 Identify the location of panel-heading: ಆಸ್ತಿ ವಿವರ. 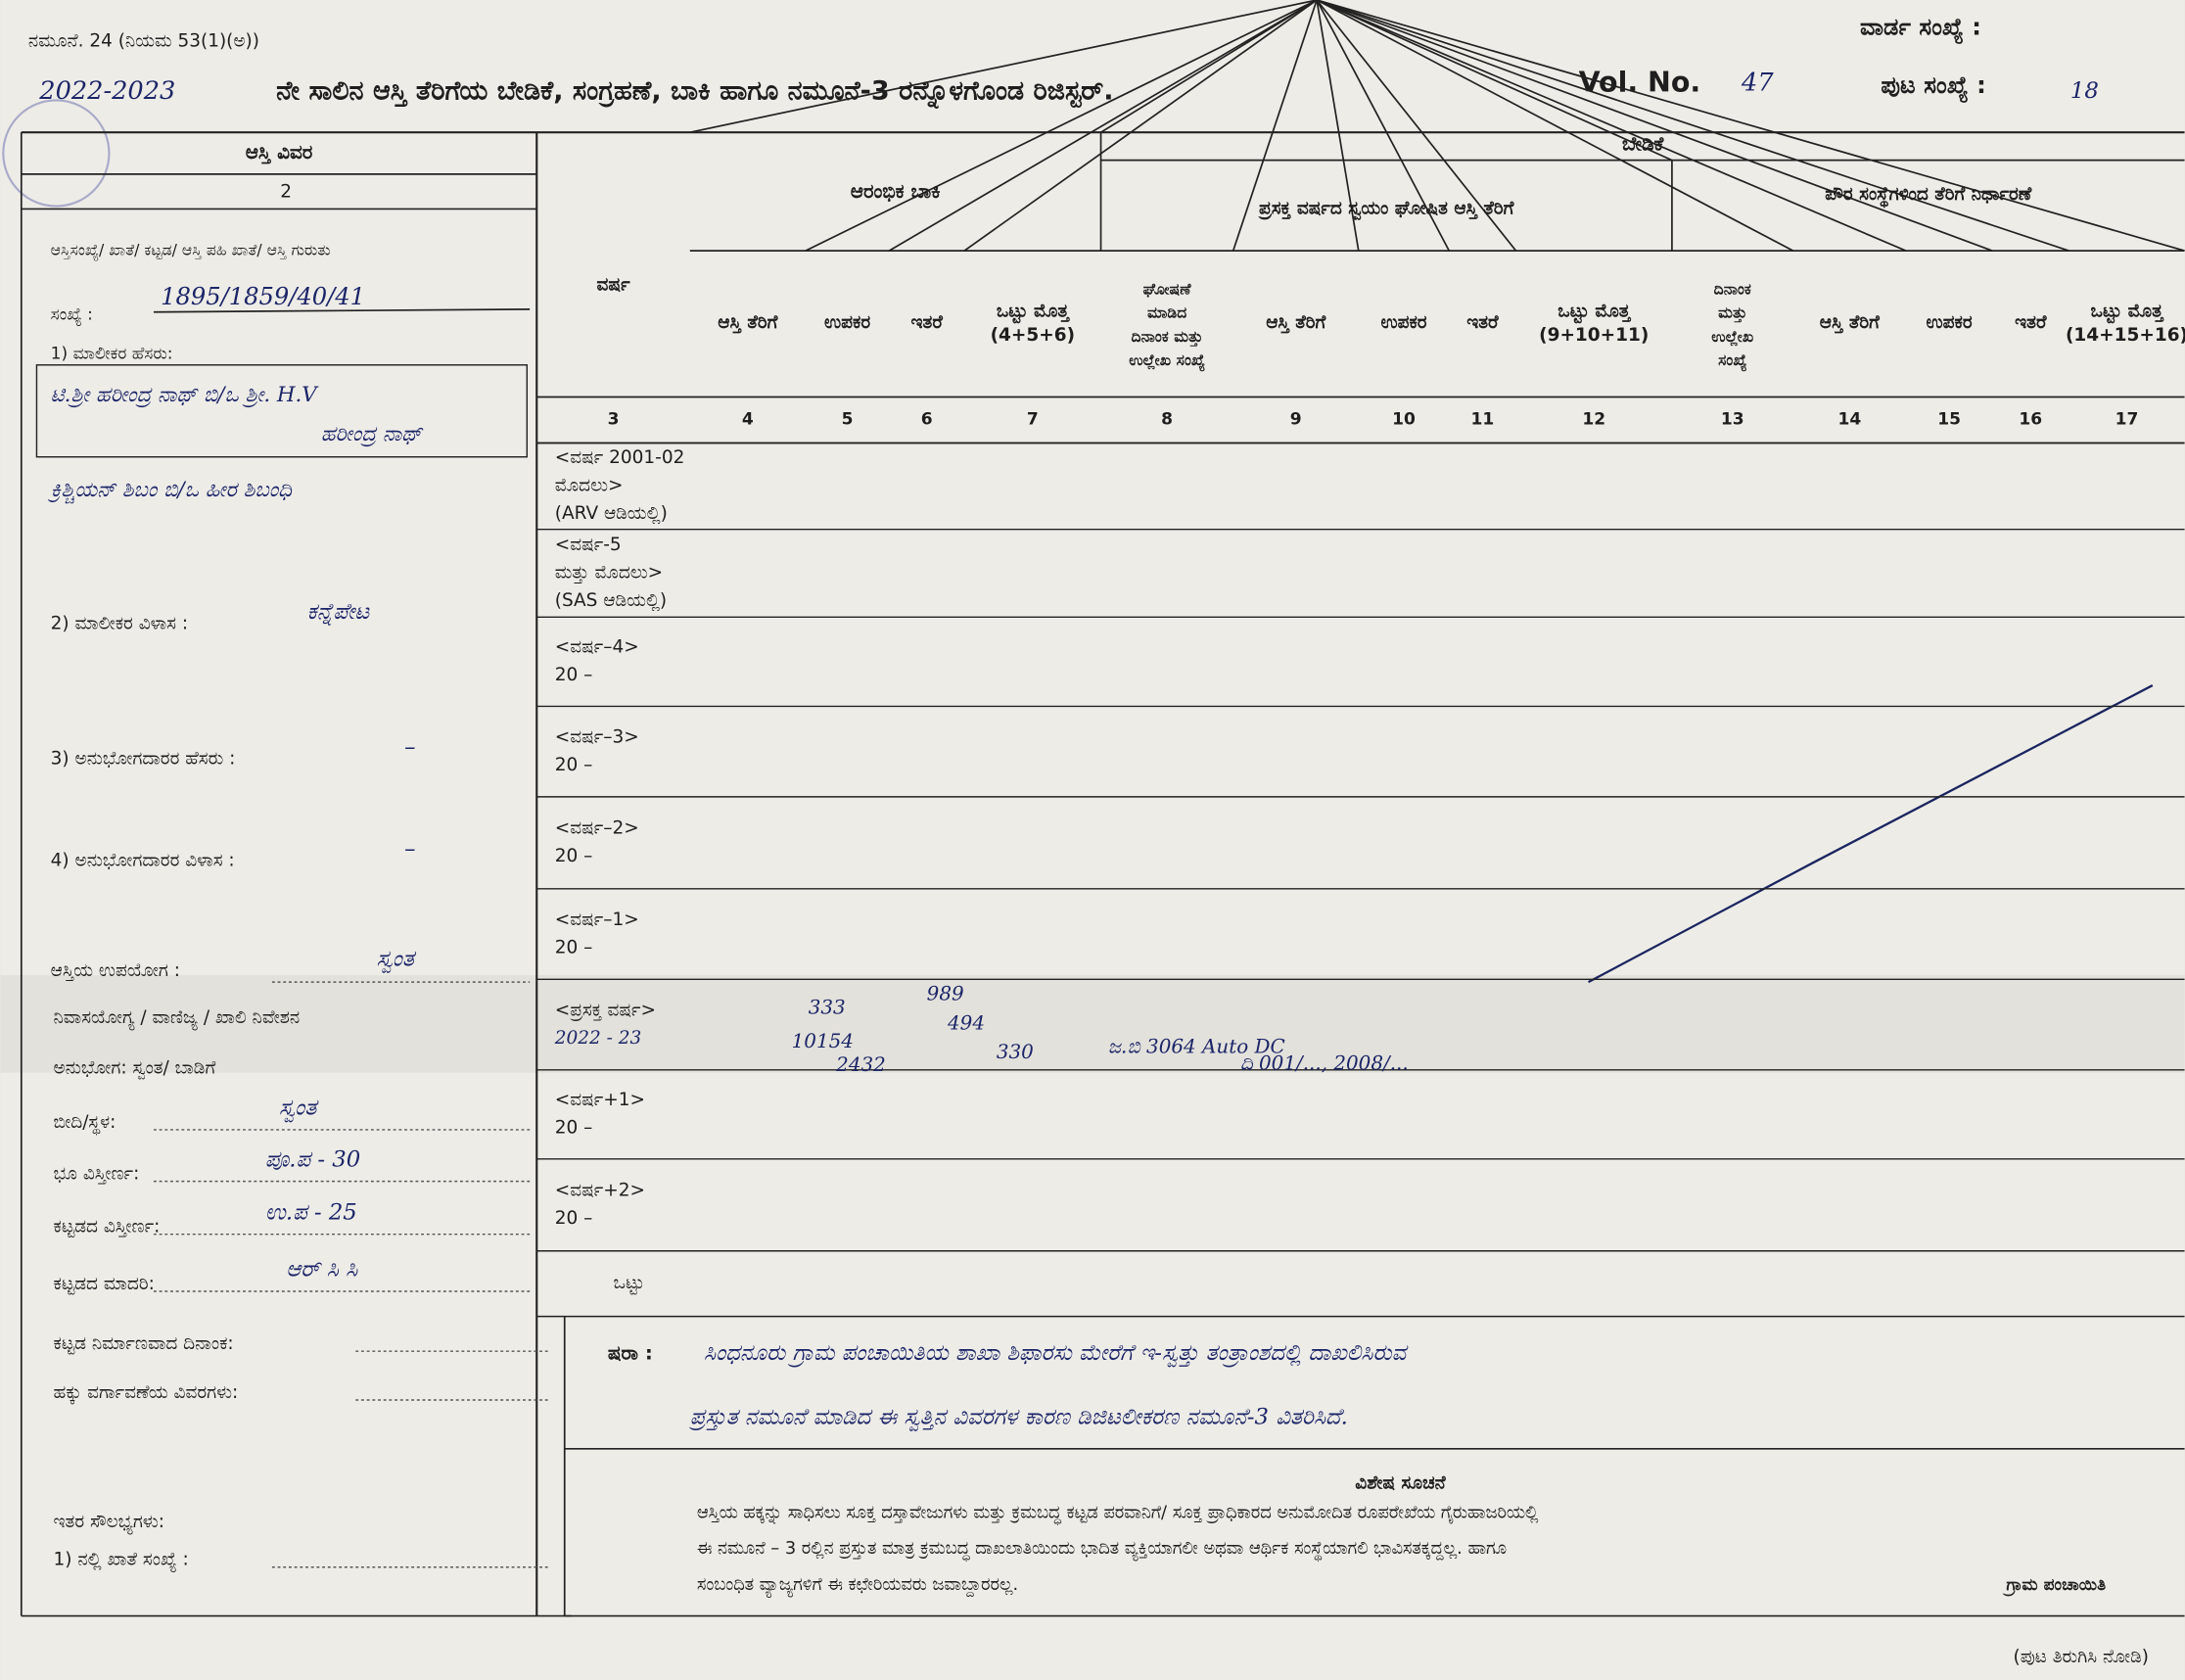
(279, 152).